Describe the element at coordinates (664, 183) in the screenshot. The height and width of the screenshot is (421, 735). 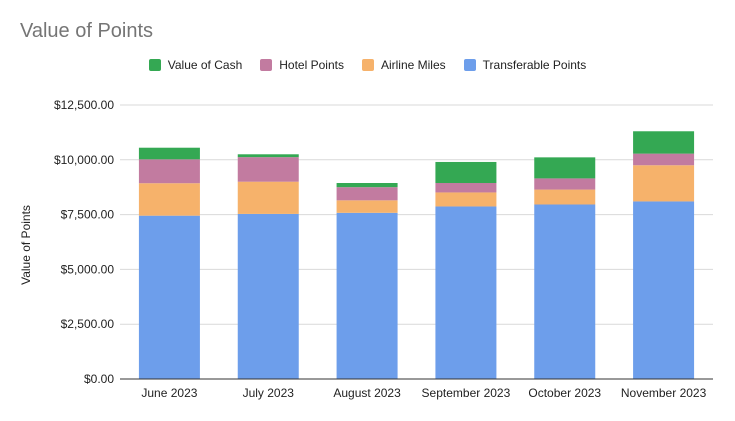
I see `bar-airline-miles-november-2023` at that location.